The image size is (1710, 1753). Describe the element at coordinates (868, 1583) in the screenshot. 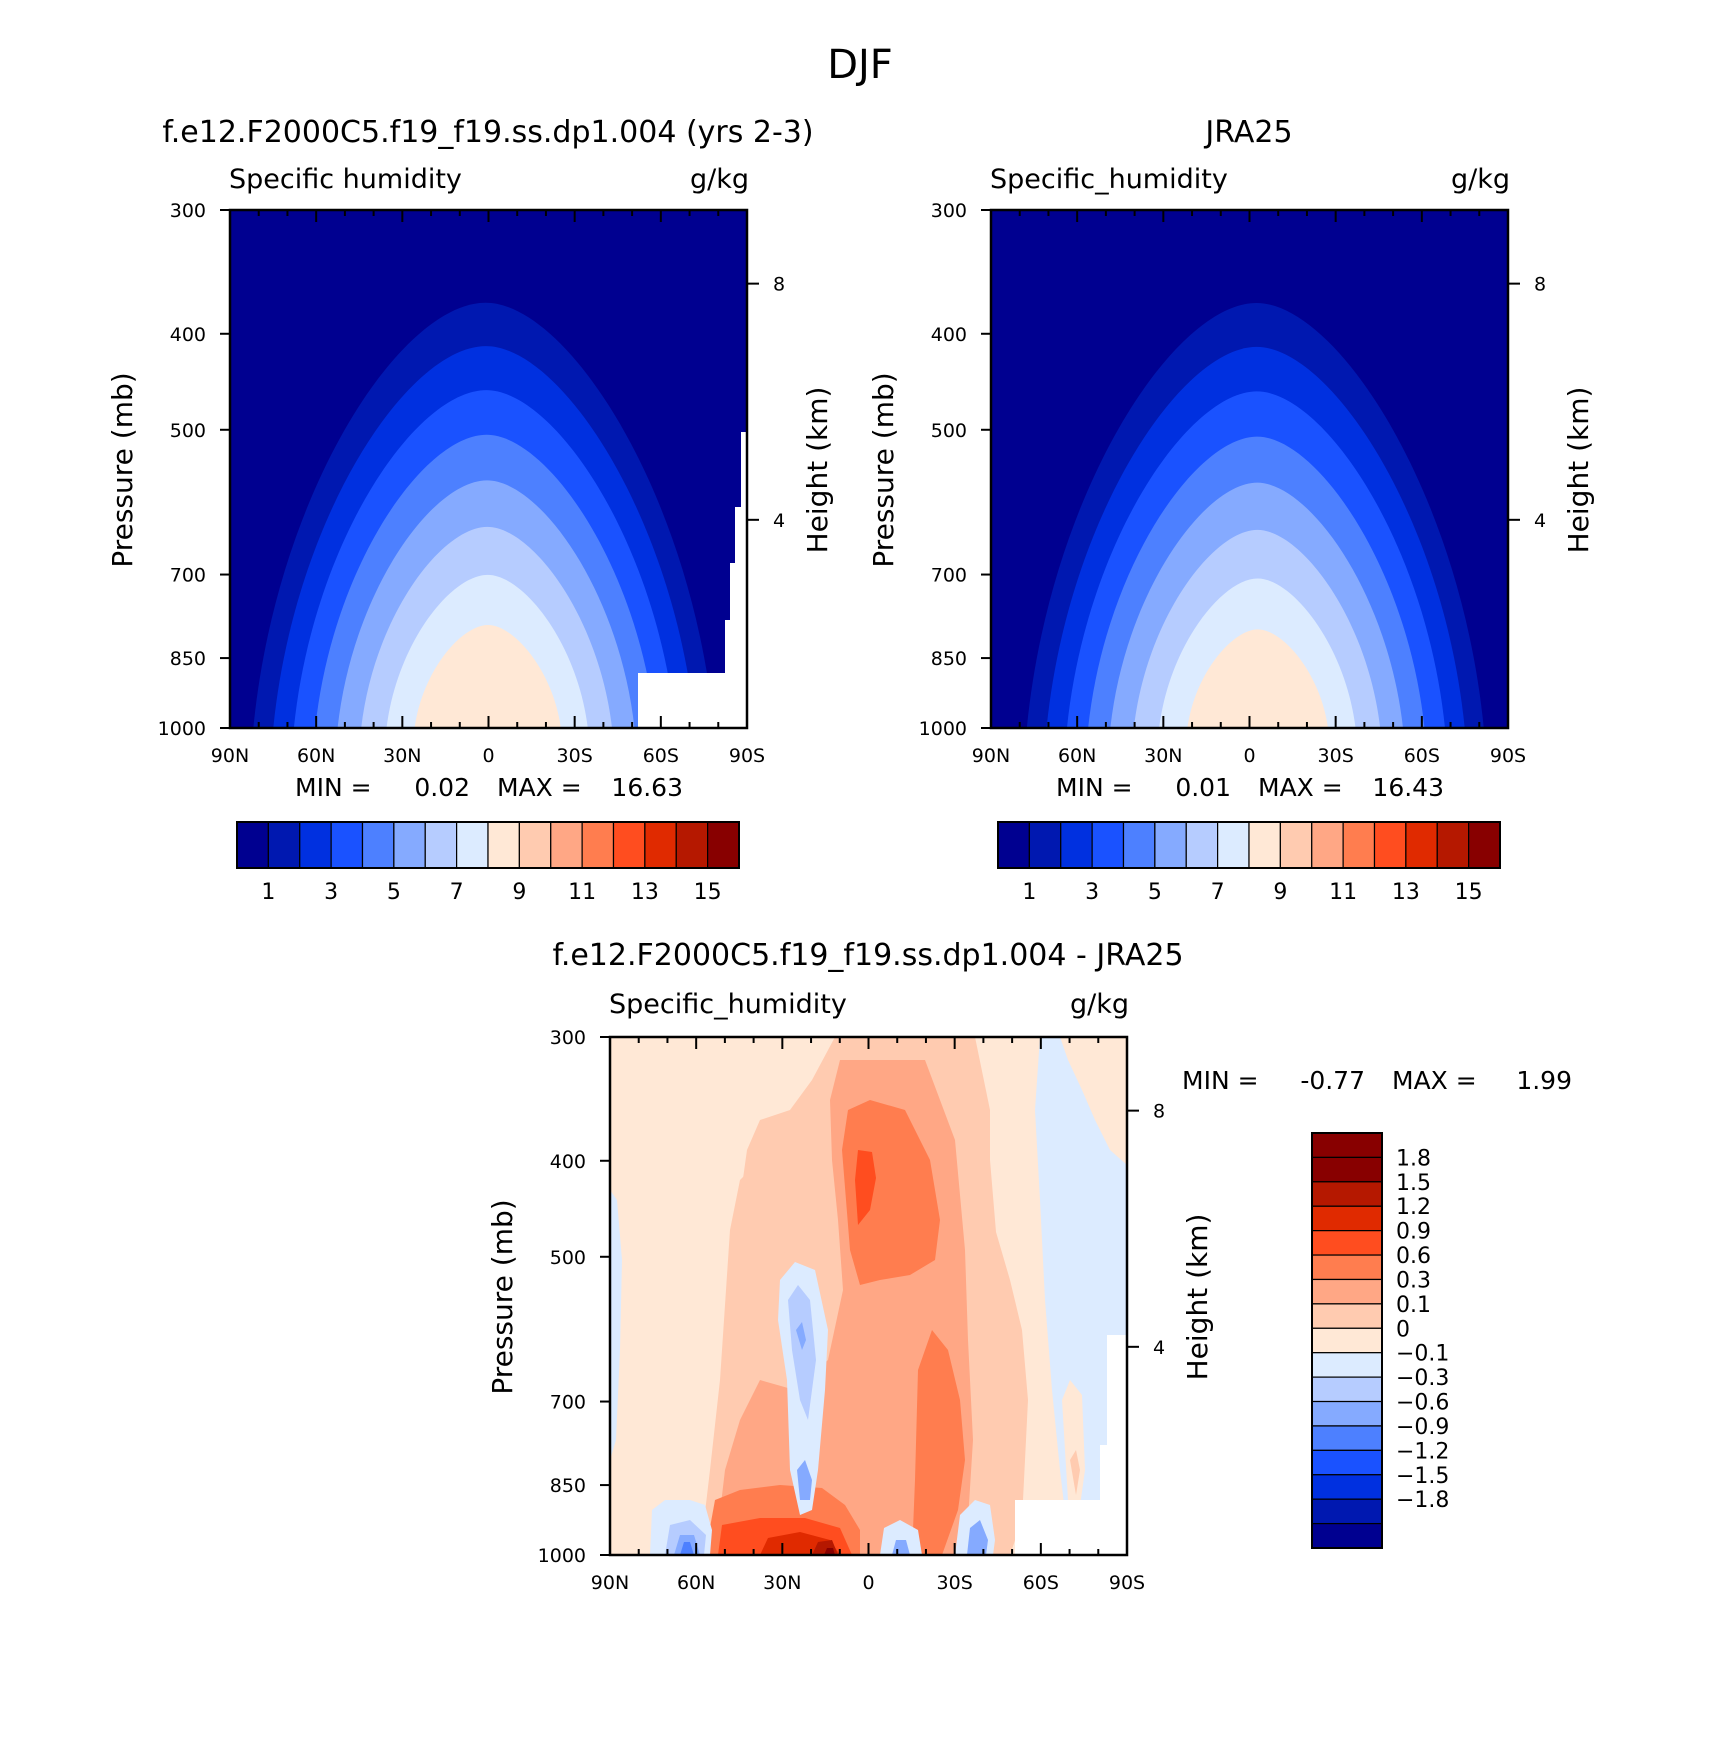

I see `x-tick-label: 0` at that location.